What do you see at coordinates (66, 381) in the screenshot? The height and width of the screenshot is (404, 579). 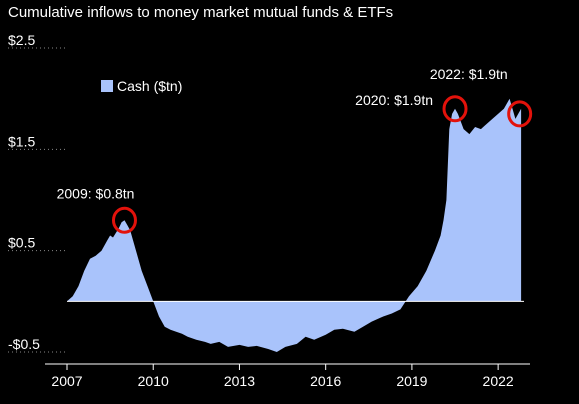 I see `x-tick-label: 2007` at bounding box center [66, 381].